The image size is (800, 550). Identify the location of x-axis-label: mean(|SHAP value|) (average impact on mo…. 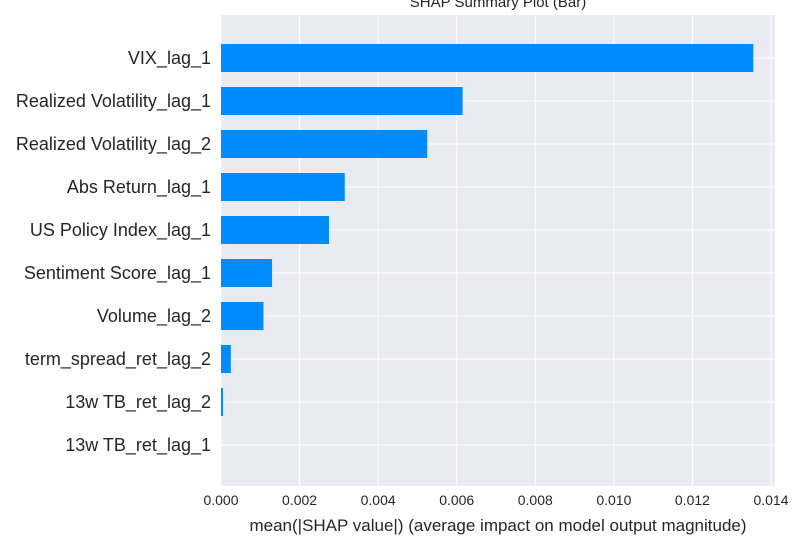
(497, 525).